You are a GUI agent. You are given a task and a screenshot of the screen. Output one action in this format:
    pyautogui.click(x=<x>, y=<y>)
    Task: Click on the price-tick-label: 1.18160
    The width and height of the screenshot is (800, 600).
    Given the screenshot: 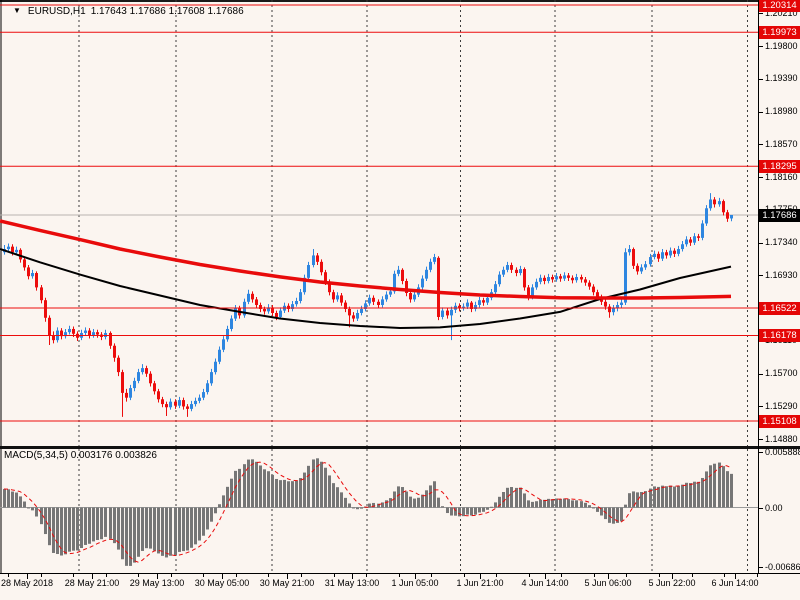 What is the action you would take?
    pyautogui.click(x=781, y=177)
    